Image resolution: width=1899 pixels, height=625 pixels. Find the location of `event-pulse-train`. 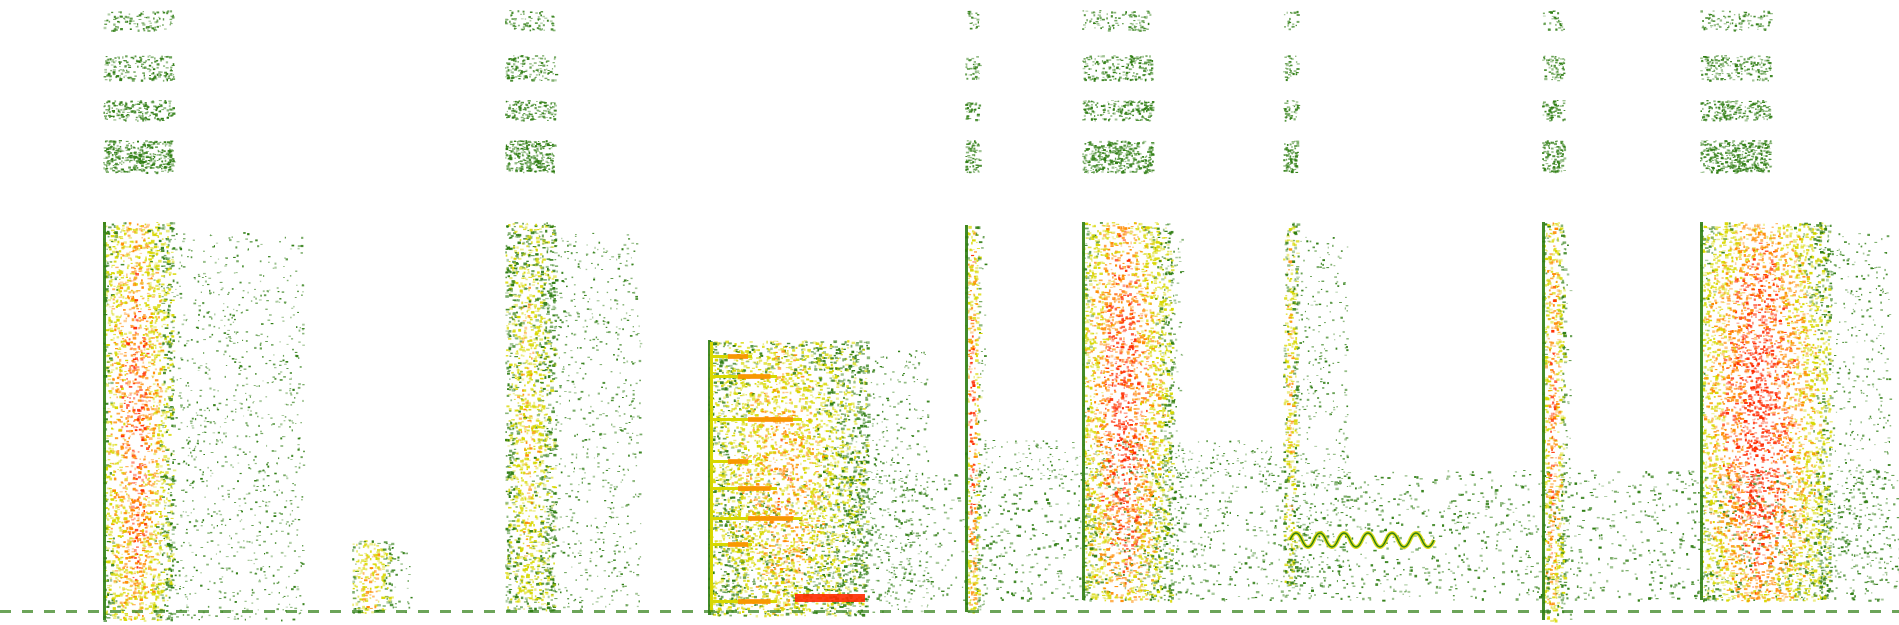

event-pulse-train is located at coordinates (819, 479).